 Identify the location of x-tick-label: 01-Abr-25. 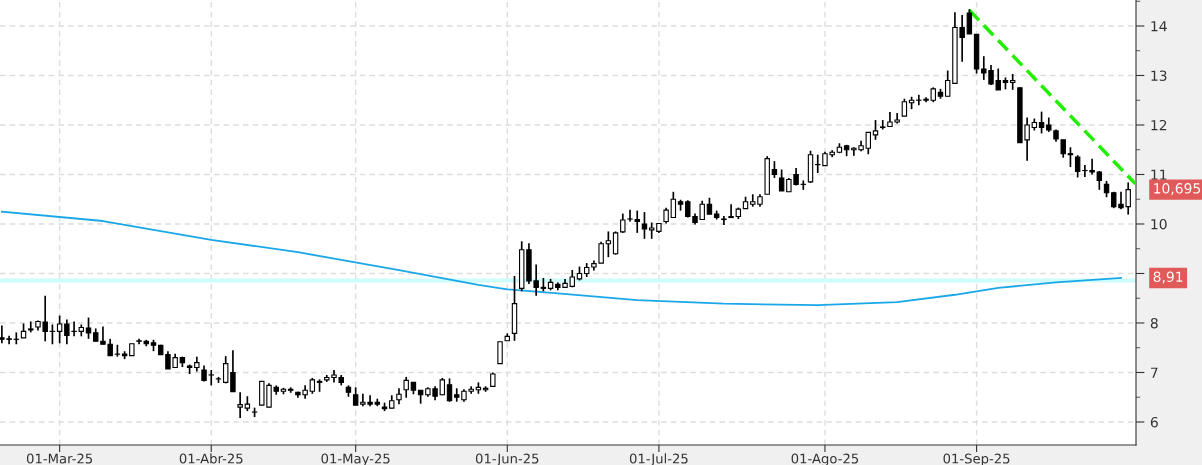
(211, 458).